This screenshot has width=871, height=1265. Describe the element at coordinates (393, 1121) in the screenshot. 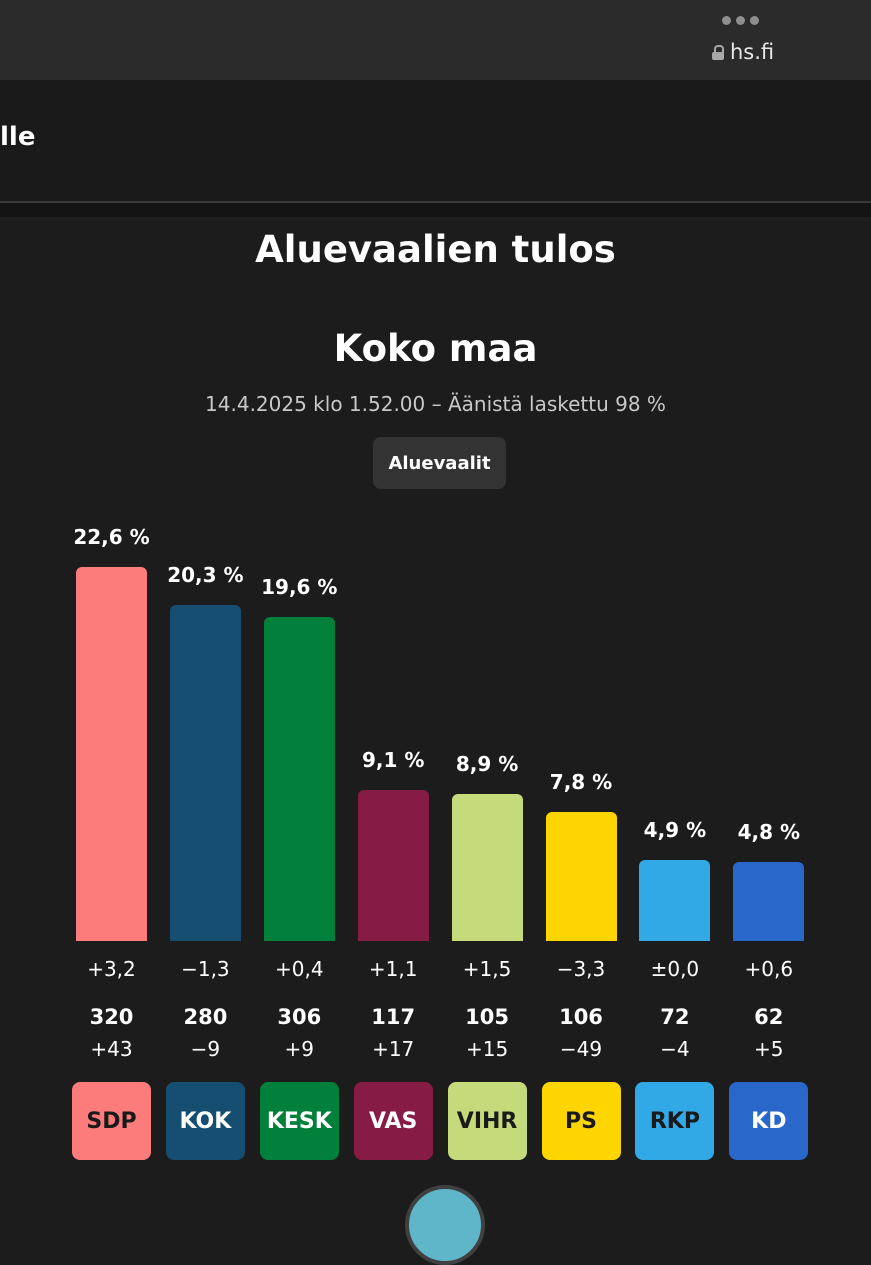

I see `party-badge-vas: VAS` at that location.